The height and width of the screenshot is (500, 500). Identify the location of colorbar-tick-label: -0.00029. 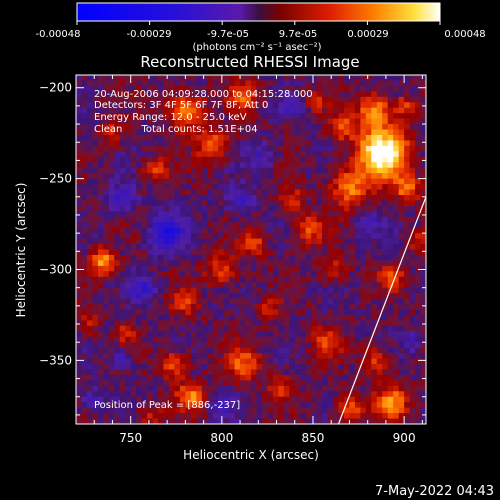
(149, 34).